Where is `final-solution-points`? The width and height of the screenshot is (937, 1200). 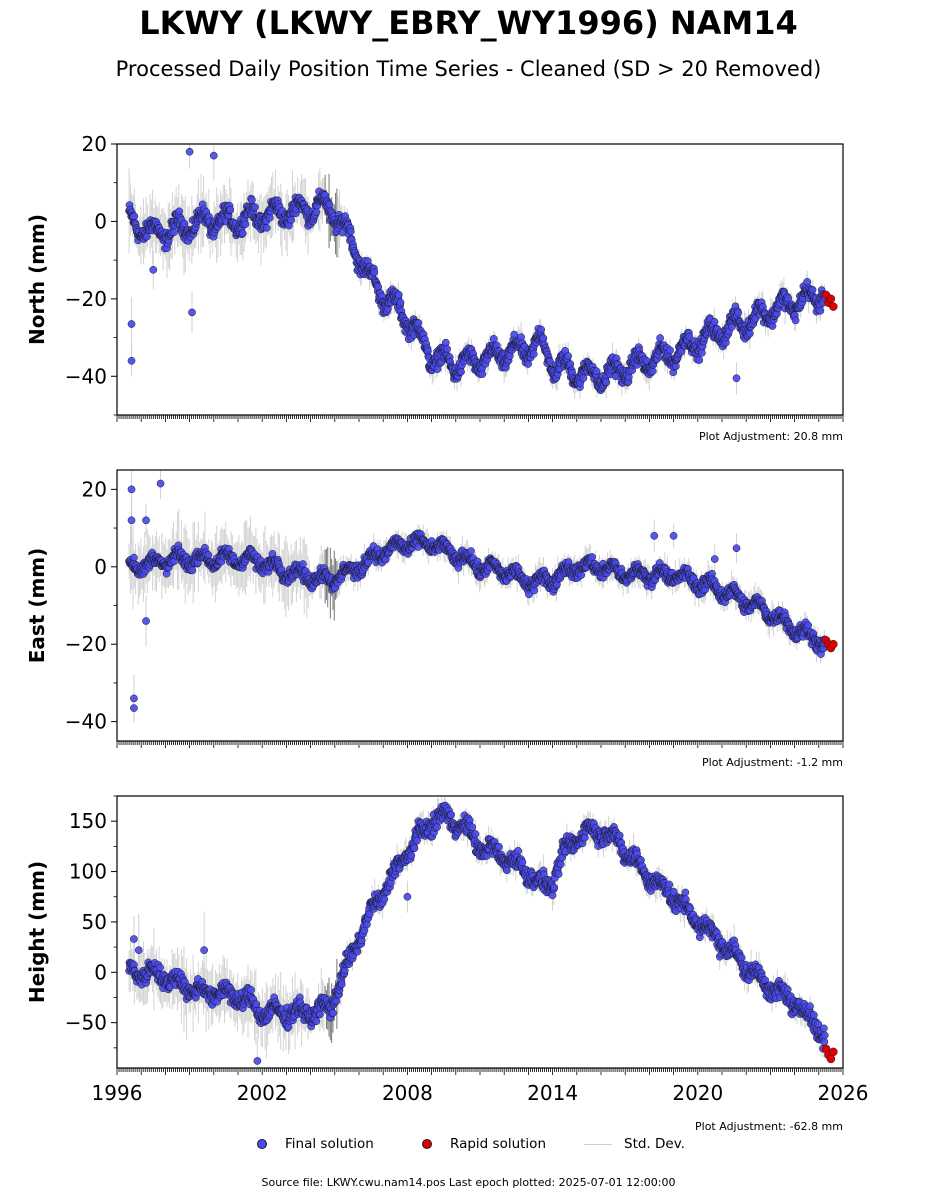 final-solution-points is located at coordinates (477, 595).